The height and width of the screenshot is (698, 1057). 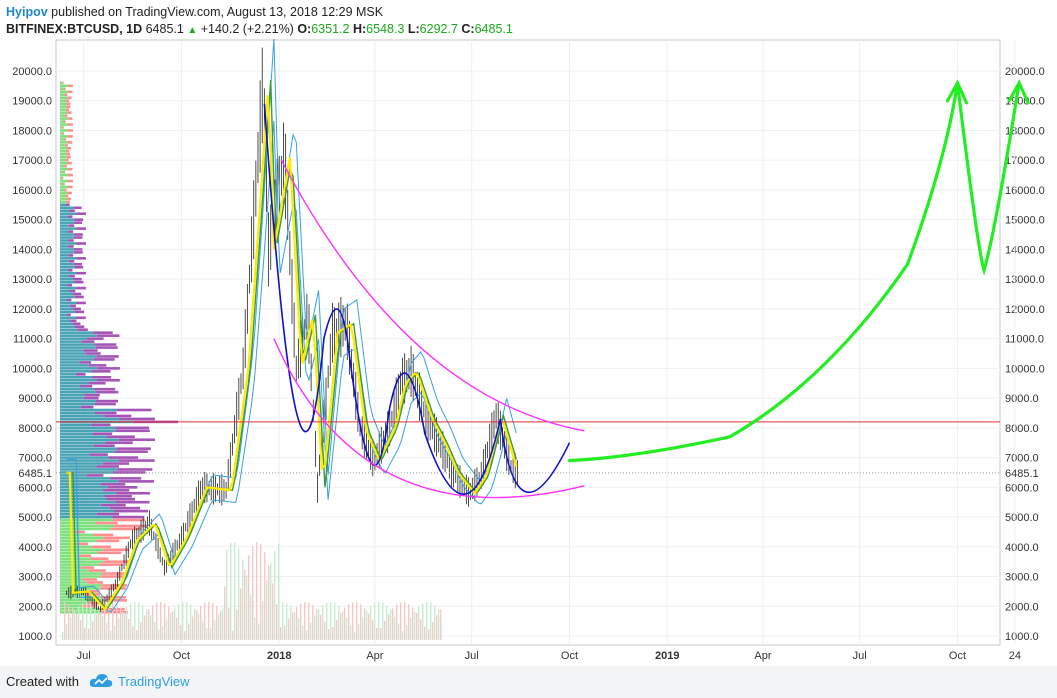 I want to click on y-tick-left: 18000.0, so click(x=32, y=131).